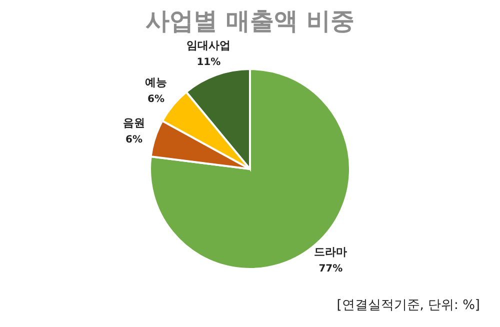 The width and height of the screenshot is (500, 327). What do you see at coordinates (331, 252) in the screenshot?
I see `slice-label: 드라마` at bounding box center [331, 252].